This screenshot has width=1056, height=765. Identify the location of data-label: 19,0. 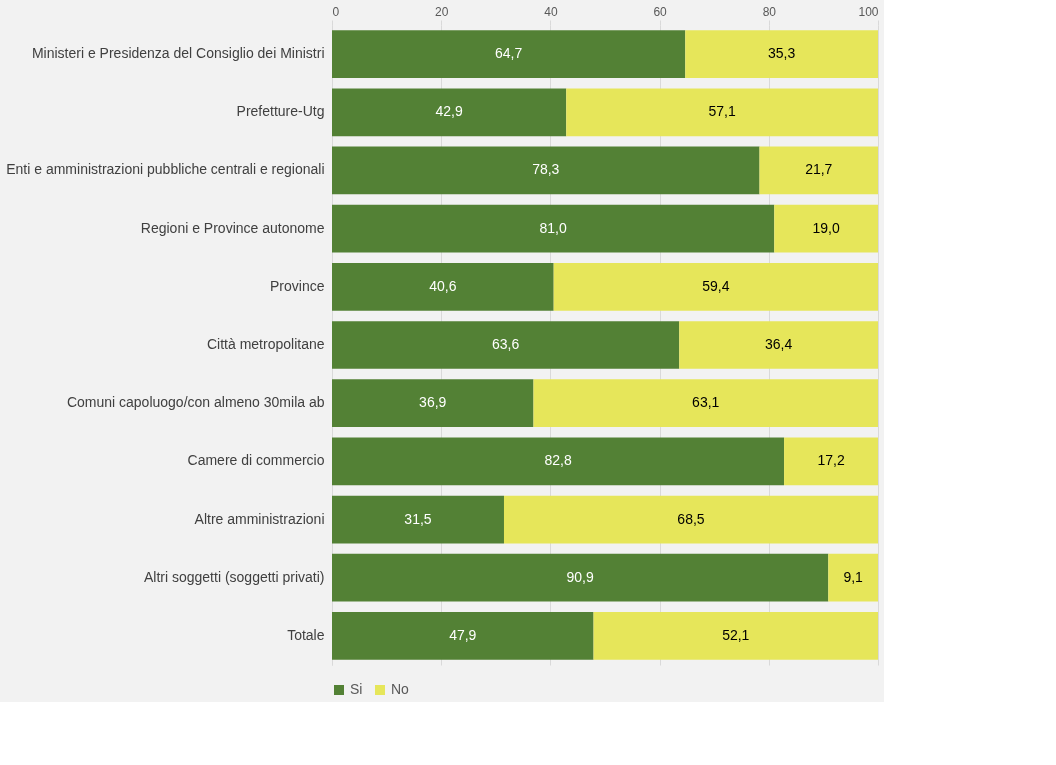
(826, 227).